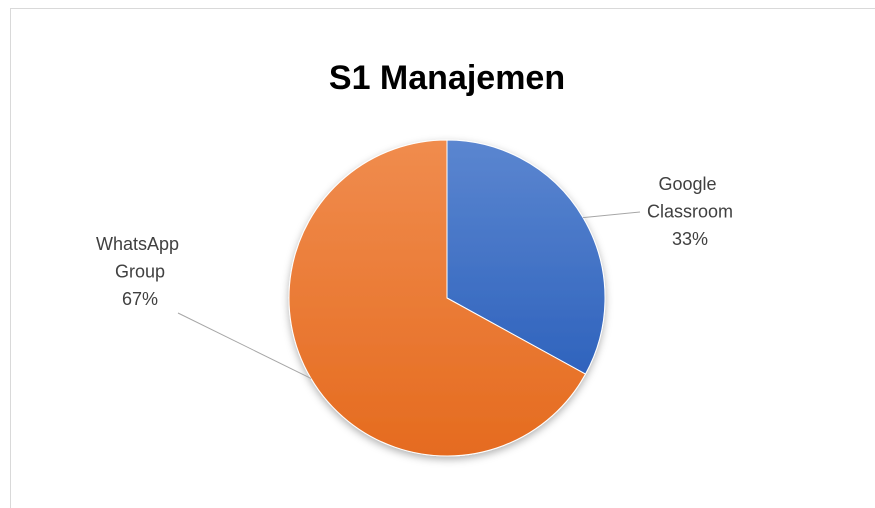 Image resolution: width=875 pixels, height=508 pixels. I want to click on data-label-value: 33%, so click(690, 239).